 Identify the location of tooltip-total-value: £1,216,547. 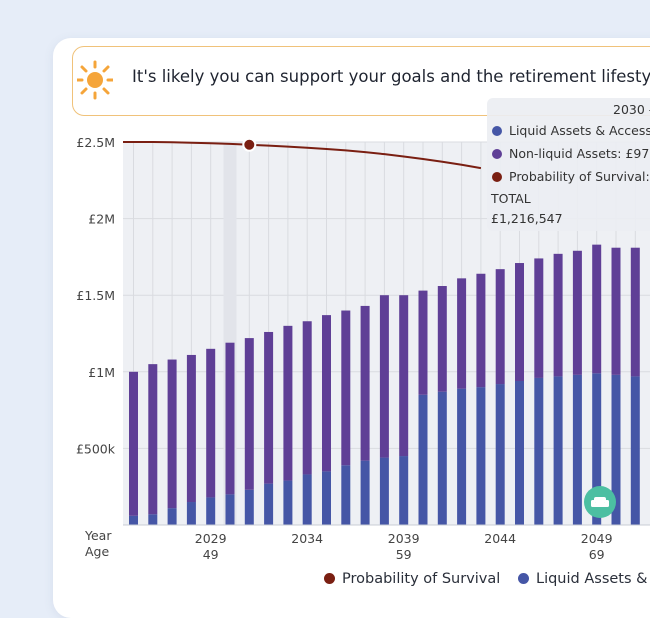
(527, 218).